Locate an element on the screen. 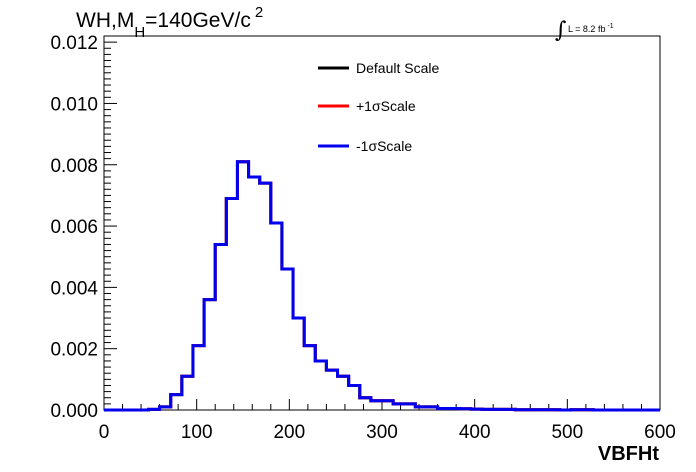 The width and height of the screenshot is (696, 472). title-superscript: 2 is located at coordinates (259, 12).